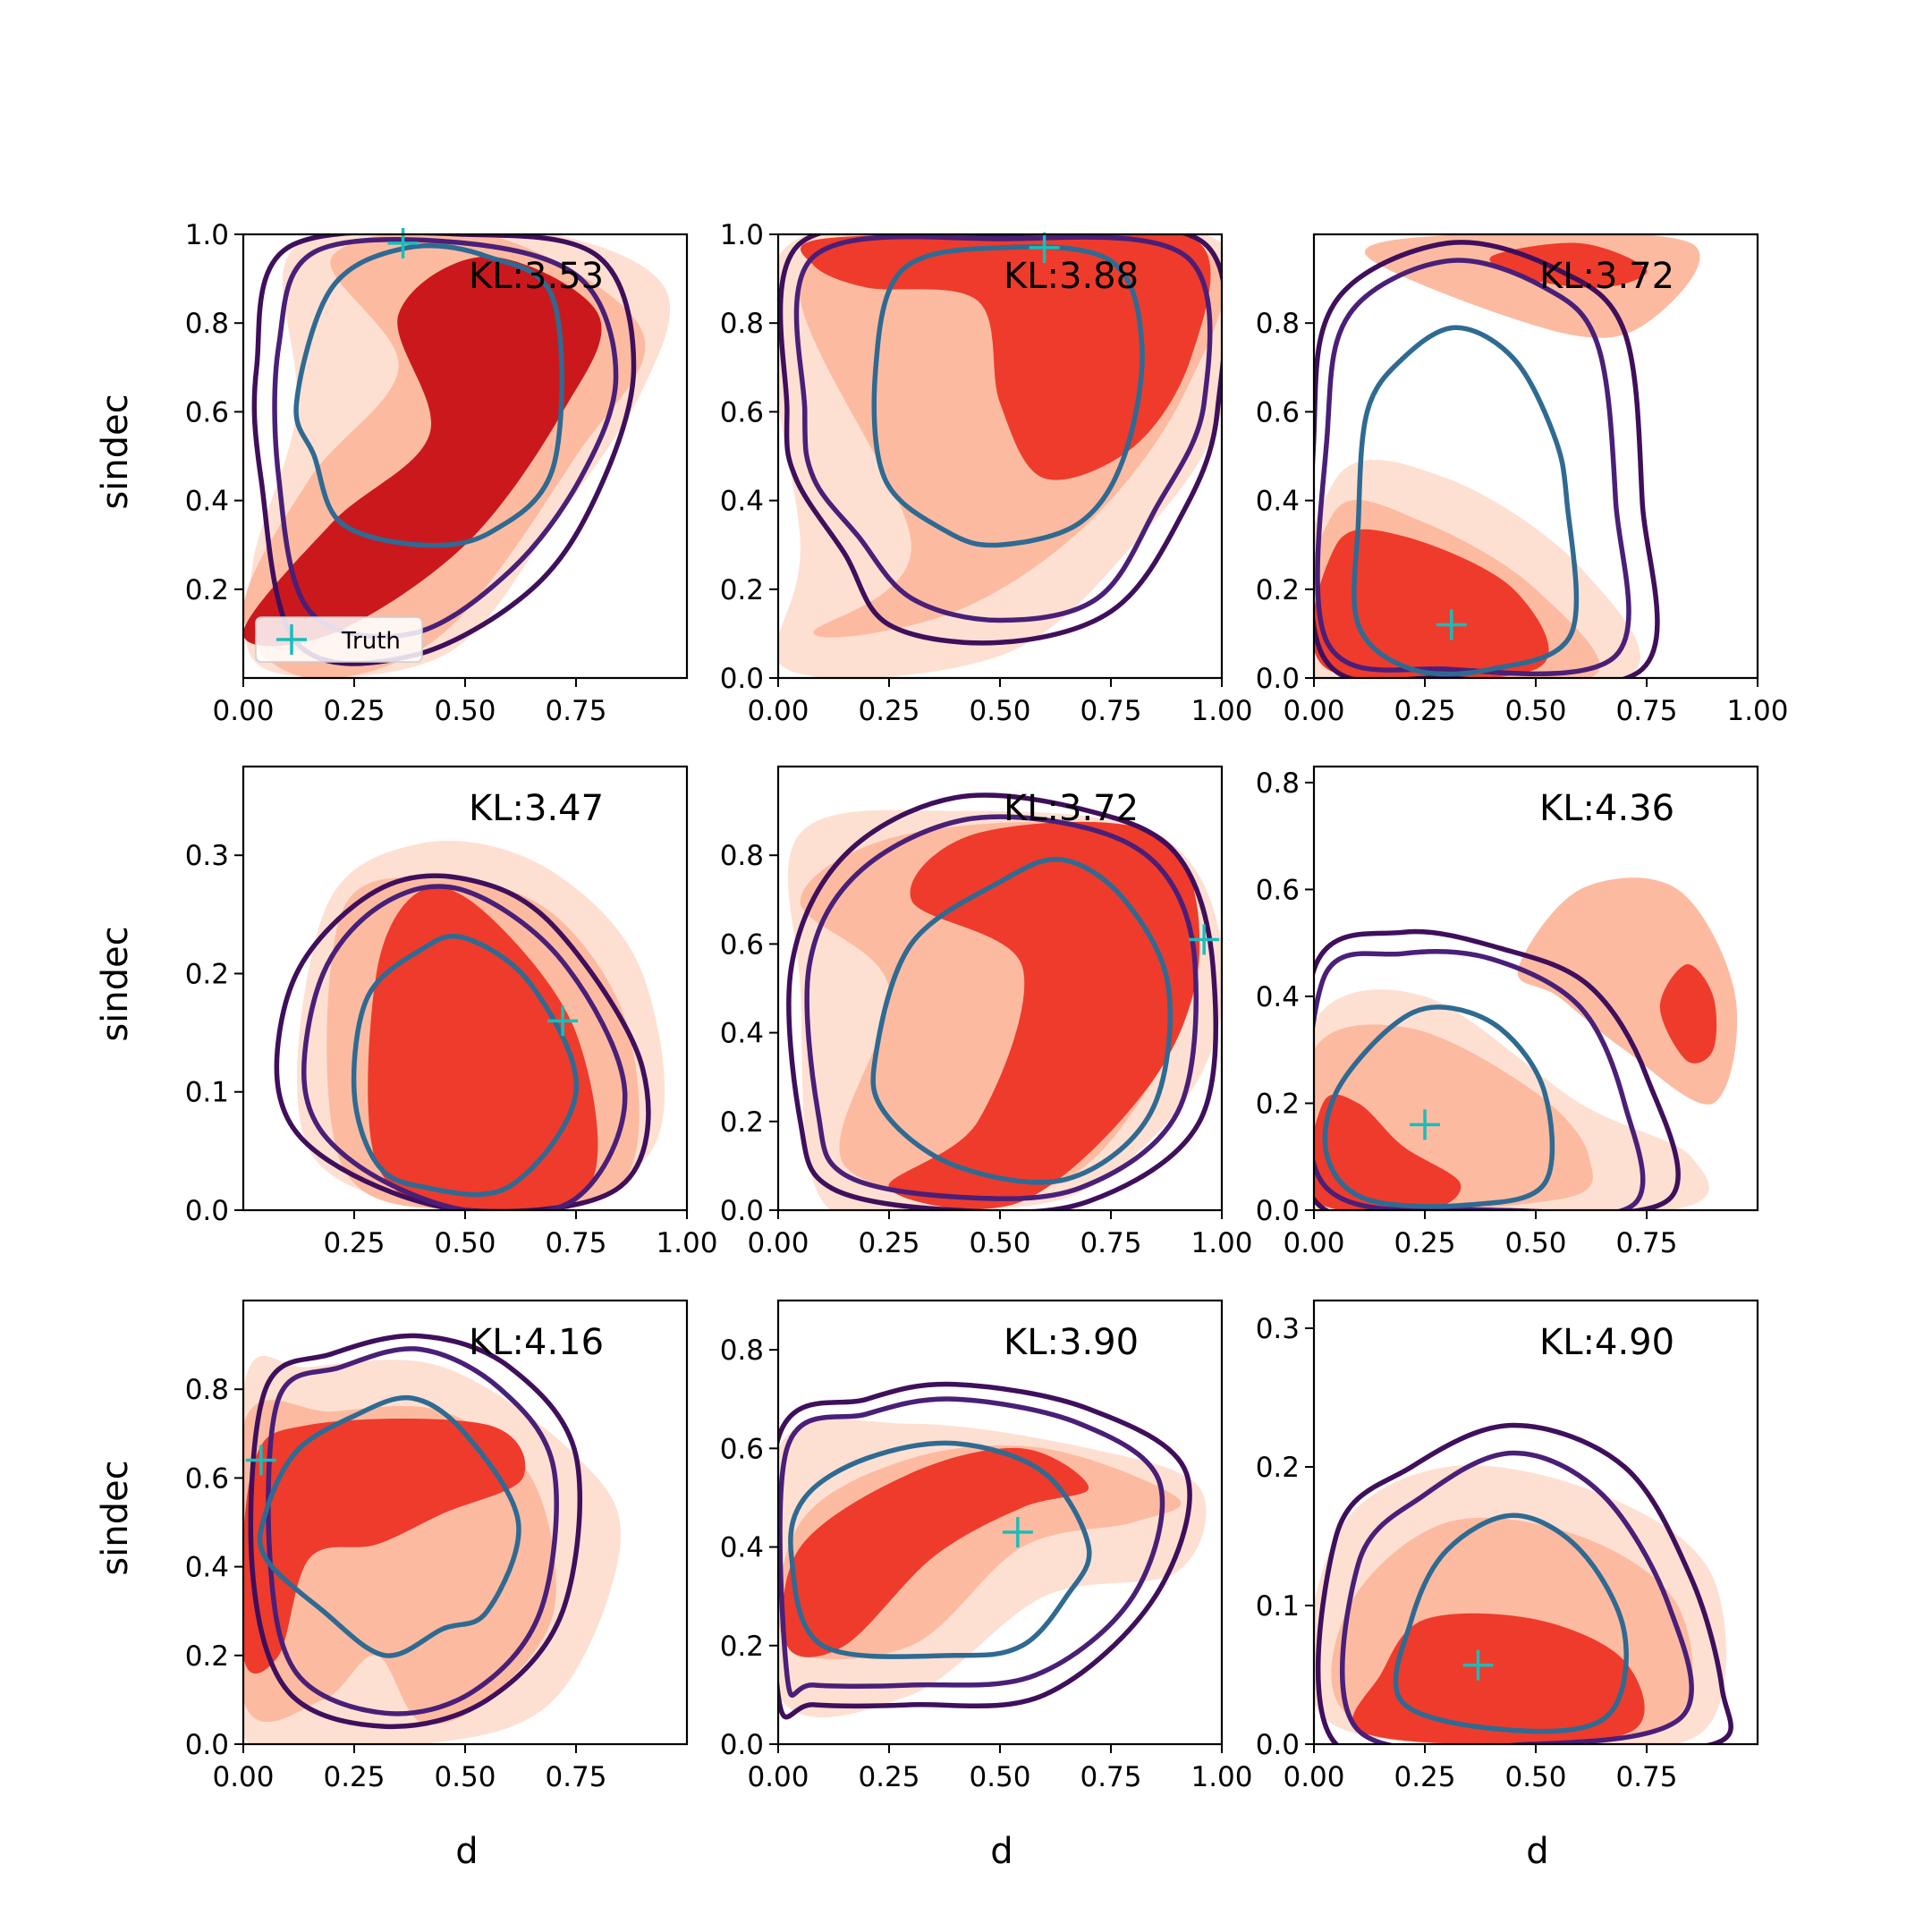  I want to click on legend-truth-marker, so click(291, 639).